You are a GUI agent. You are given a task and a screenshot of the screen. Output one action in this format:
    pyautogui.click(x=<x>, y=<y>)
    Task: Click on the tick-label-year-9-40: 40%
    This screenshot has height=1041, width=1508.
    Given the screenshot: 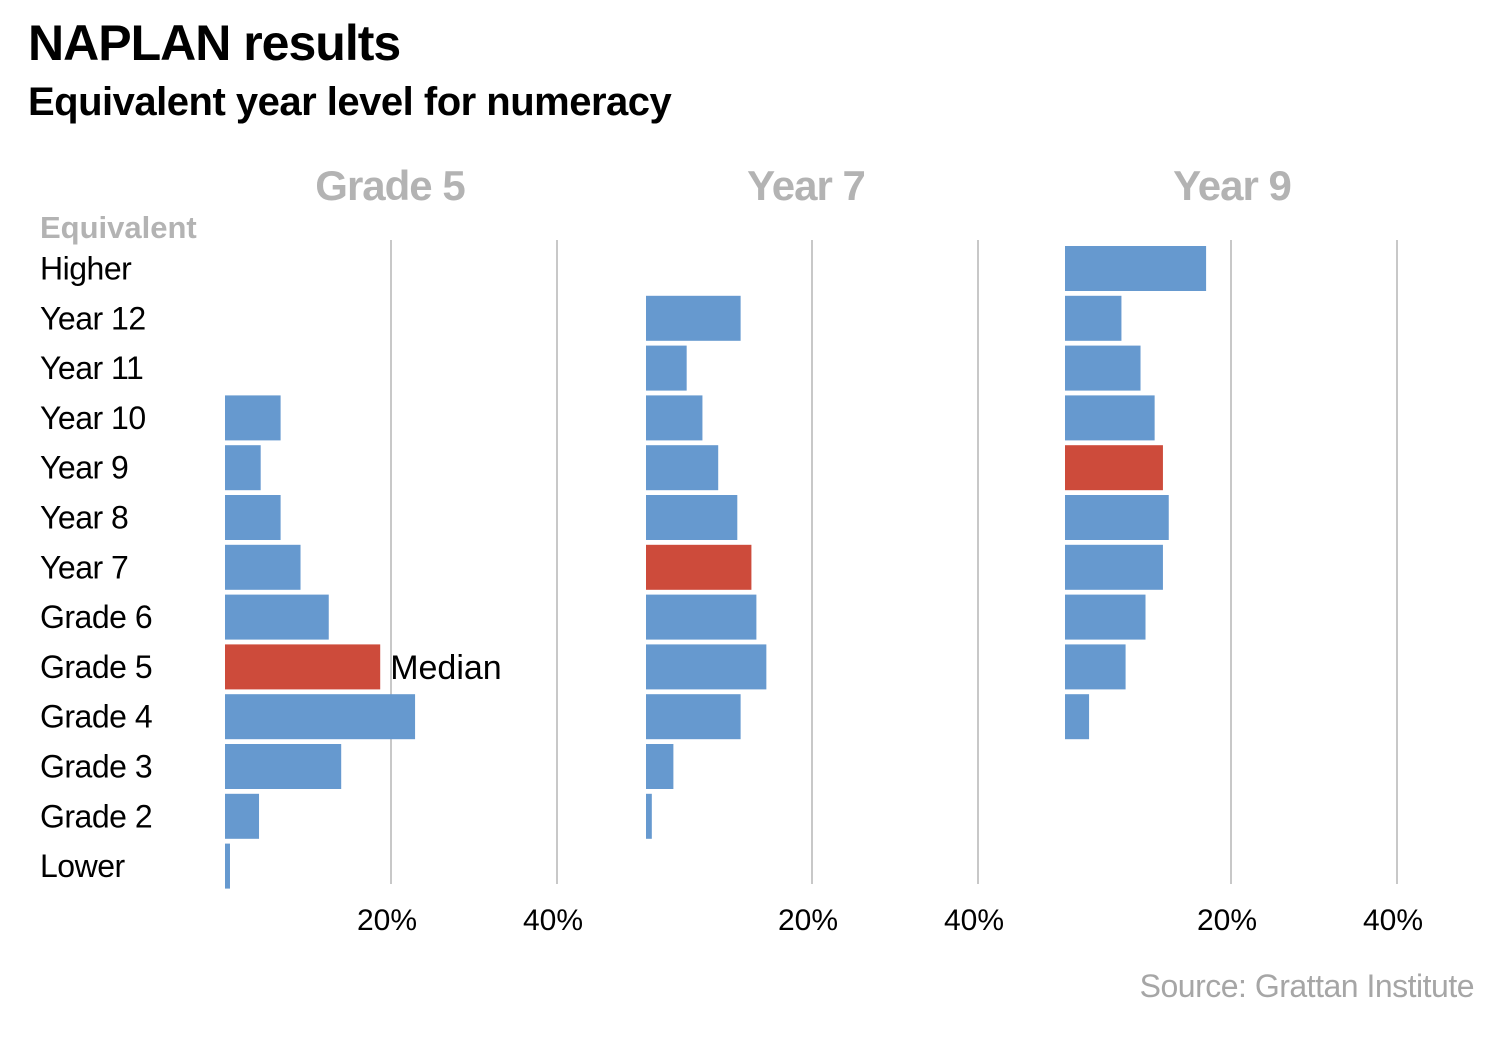 What is the action you would take?
    pyautogui.click(x=1393, y=920)
    